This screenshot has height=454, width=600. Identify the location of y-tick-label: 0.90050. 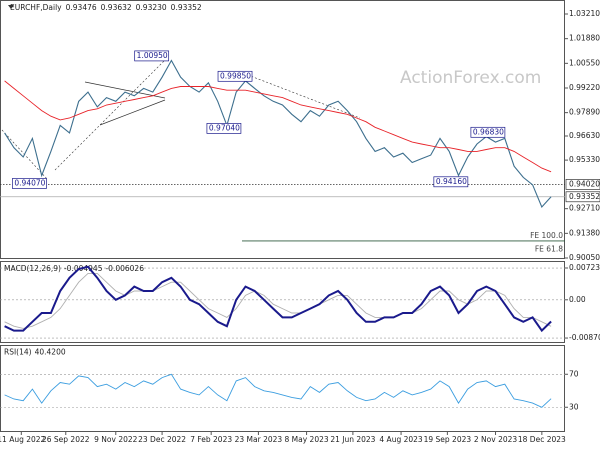
(584, 257).